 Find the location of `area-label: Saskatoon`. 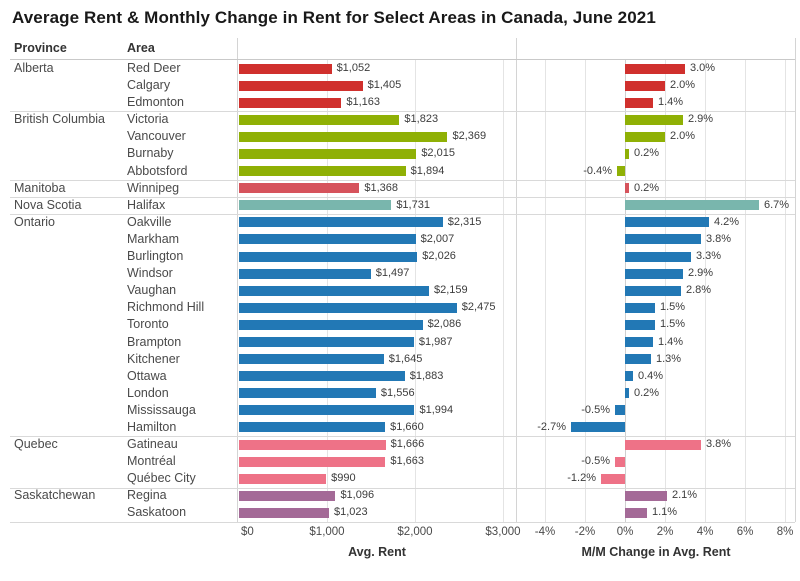

area-label: Saskatoon is located at coordinates (157, 512).